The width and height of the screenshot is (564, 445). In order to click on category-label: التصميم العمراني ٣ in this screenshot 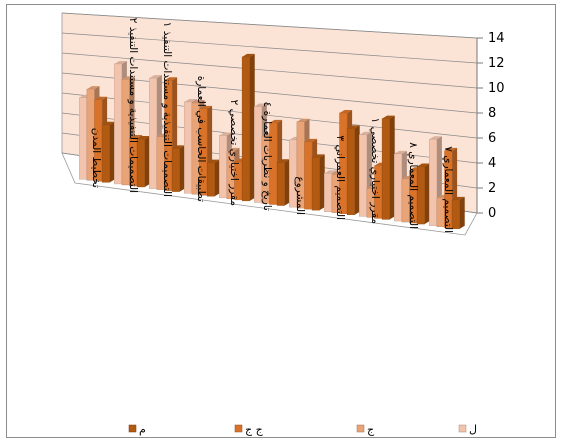, I will do `click(340, 177)`.